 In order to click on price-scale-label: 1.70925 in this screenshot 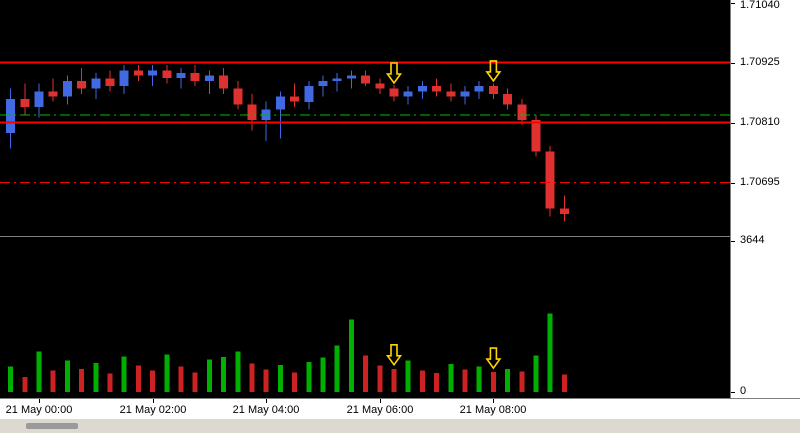, I will do `click(760, 62)`.